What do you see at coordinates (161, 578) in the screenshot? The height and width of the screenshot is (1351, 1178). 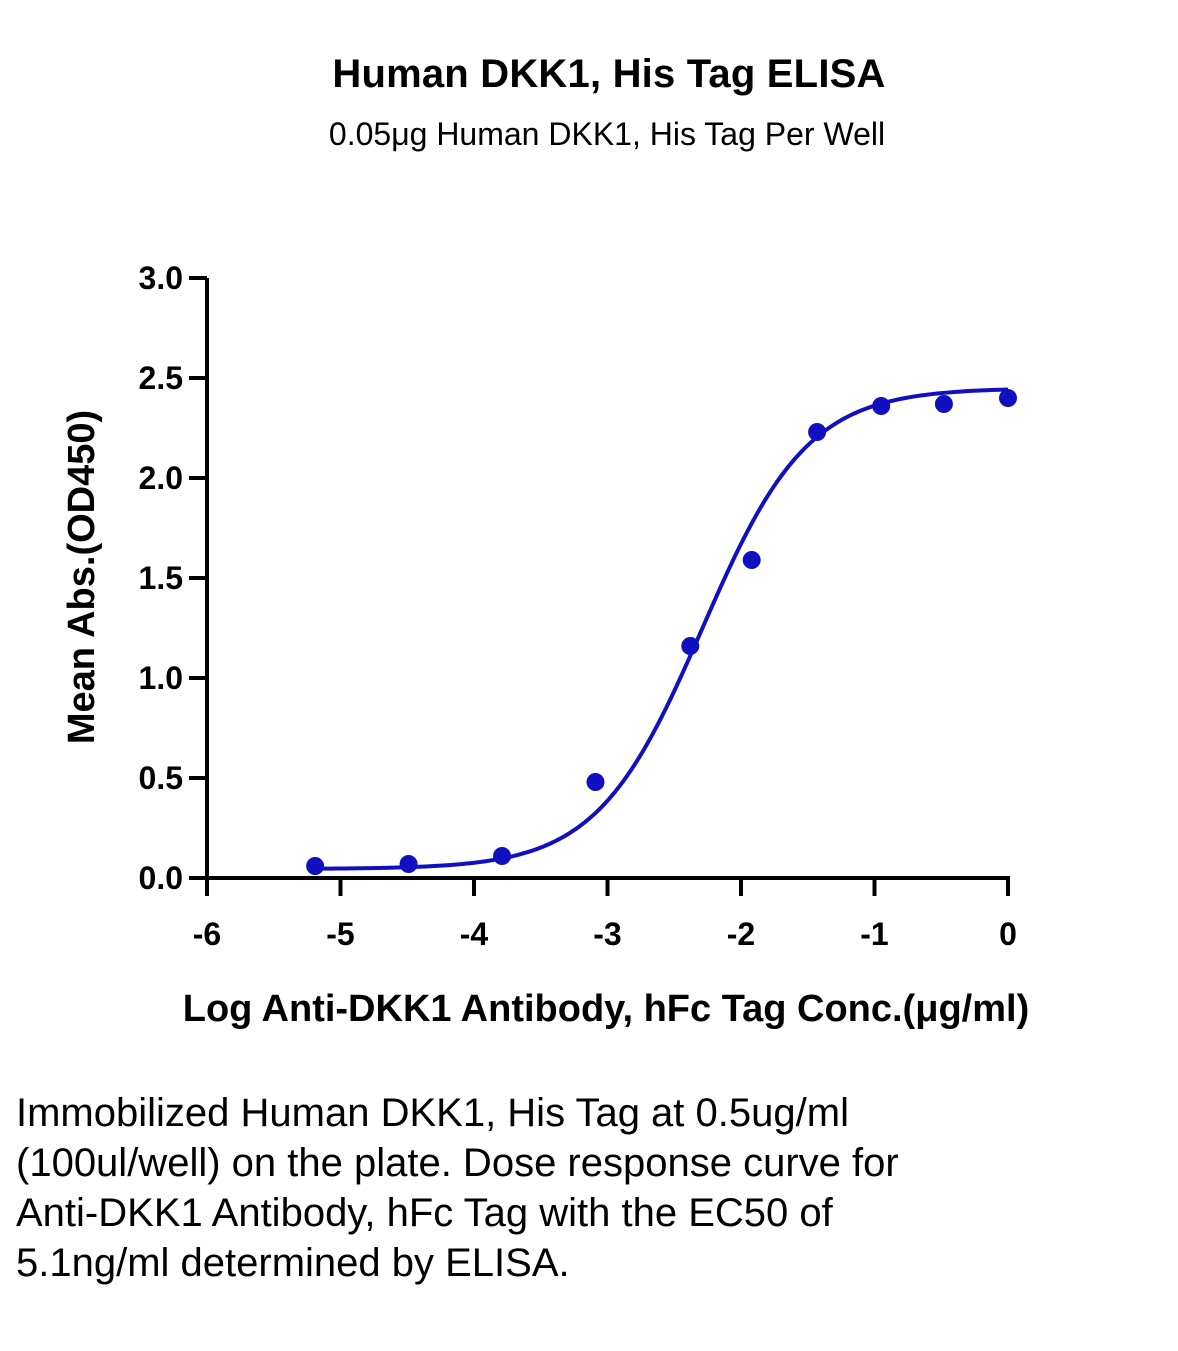 I see `y-tick-label: 1.5` at bounding box center [161, 578].